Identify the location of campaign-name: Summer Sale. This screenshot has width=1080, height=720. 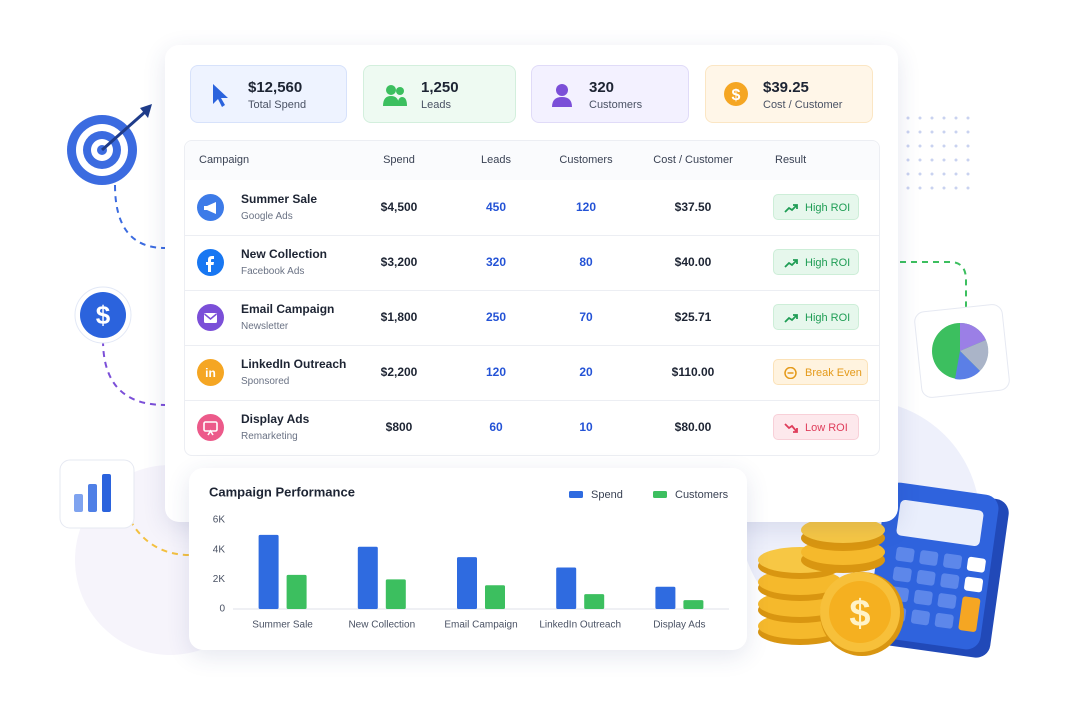
(279, 199).